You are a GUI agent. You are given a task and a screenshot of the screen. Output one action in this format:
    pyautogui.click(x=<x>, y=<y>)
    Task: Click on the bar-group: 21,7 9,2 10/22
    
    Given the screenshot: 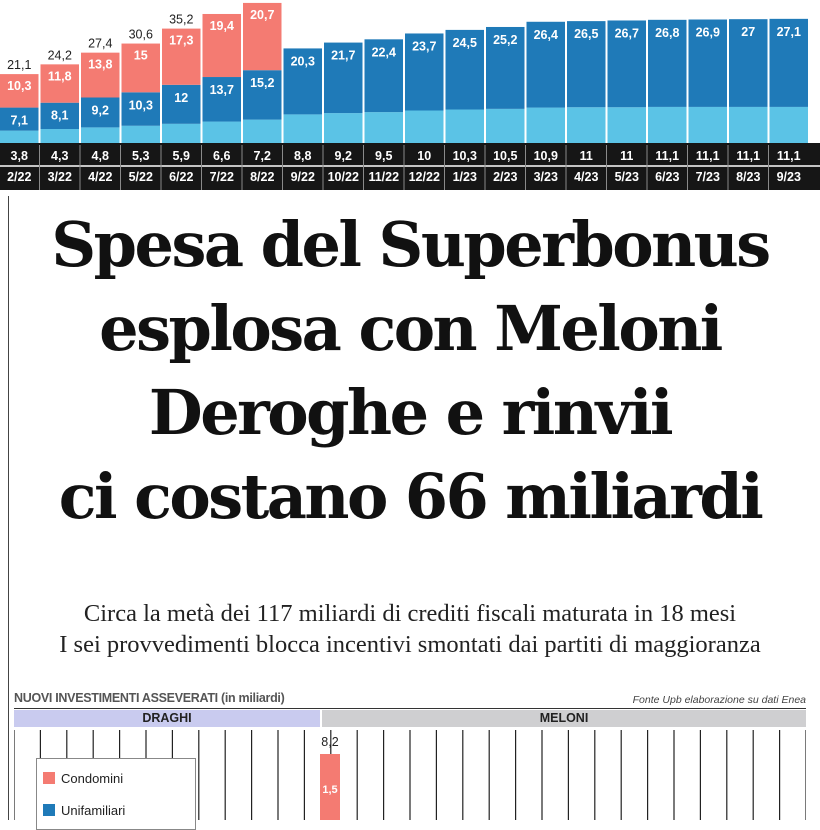 What is the action you would take?
    pyautogui.click(x=343, y=113)
    